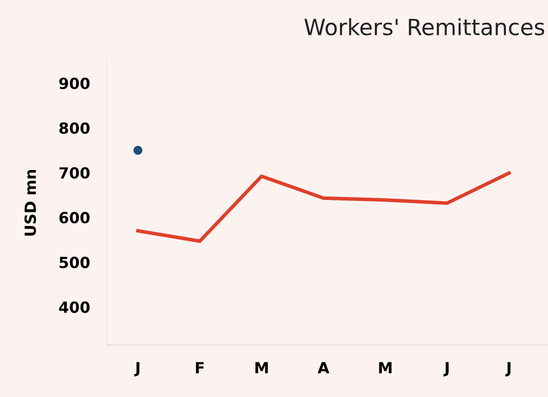  I want to click on y-tick-label: 800, so click(74, 128).